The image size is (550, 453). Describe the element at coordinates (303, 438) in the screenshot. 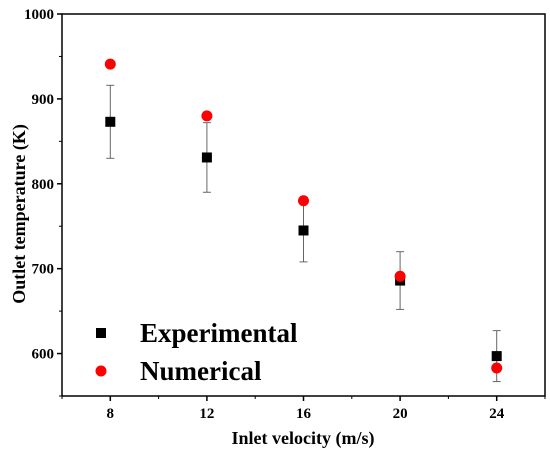

I see `x-axis-title: Inlet velocity (m/s)` at that location.